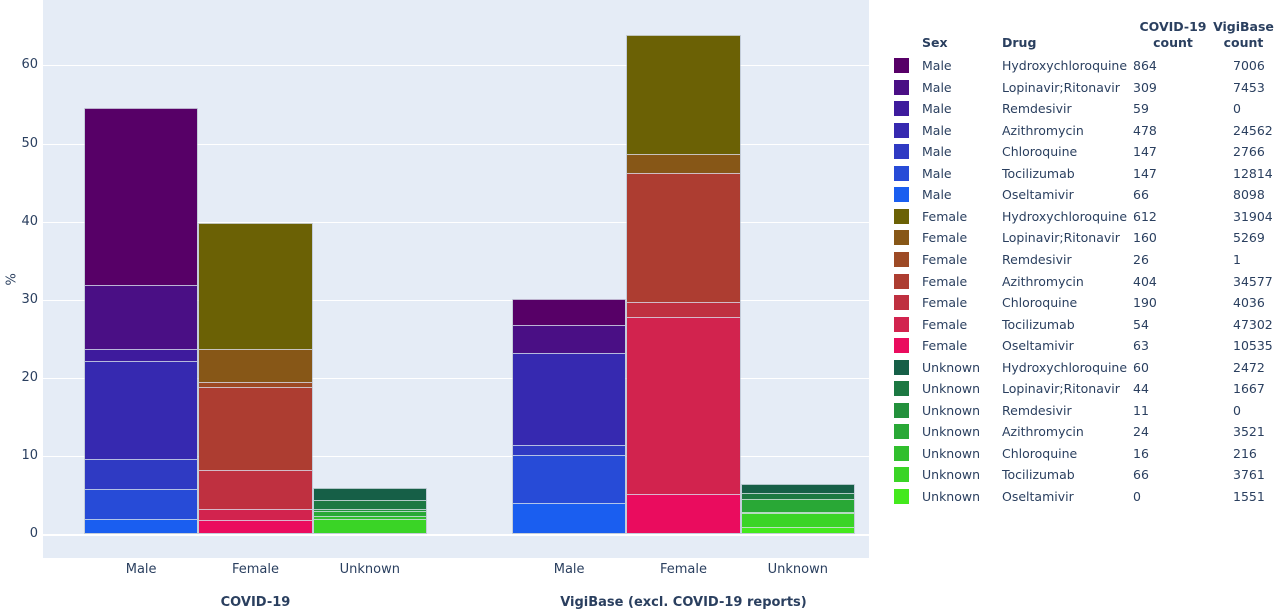 The height and width of the screenshot is (612, 1280). I want to click on legend-drug: Azithromycin, so click(1043, 432).